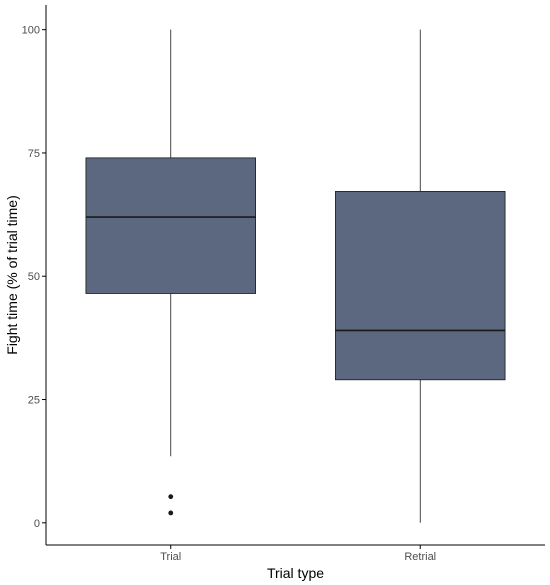  What do you see at coordinates (420, 557) in the screenshot?
I see `x-tick-label-retrial: Retrial` at bounding box center [420, 557].